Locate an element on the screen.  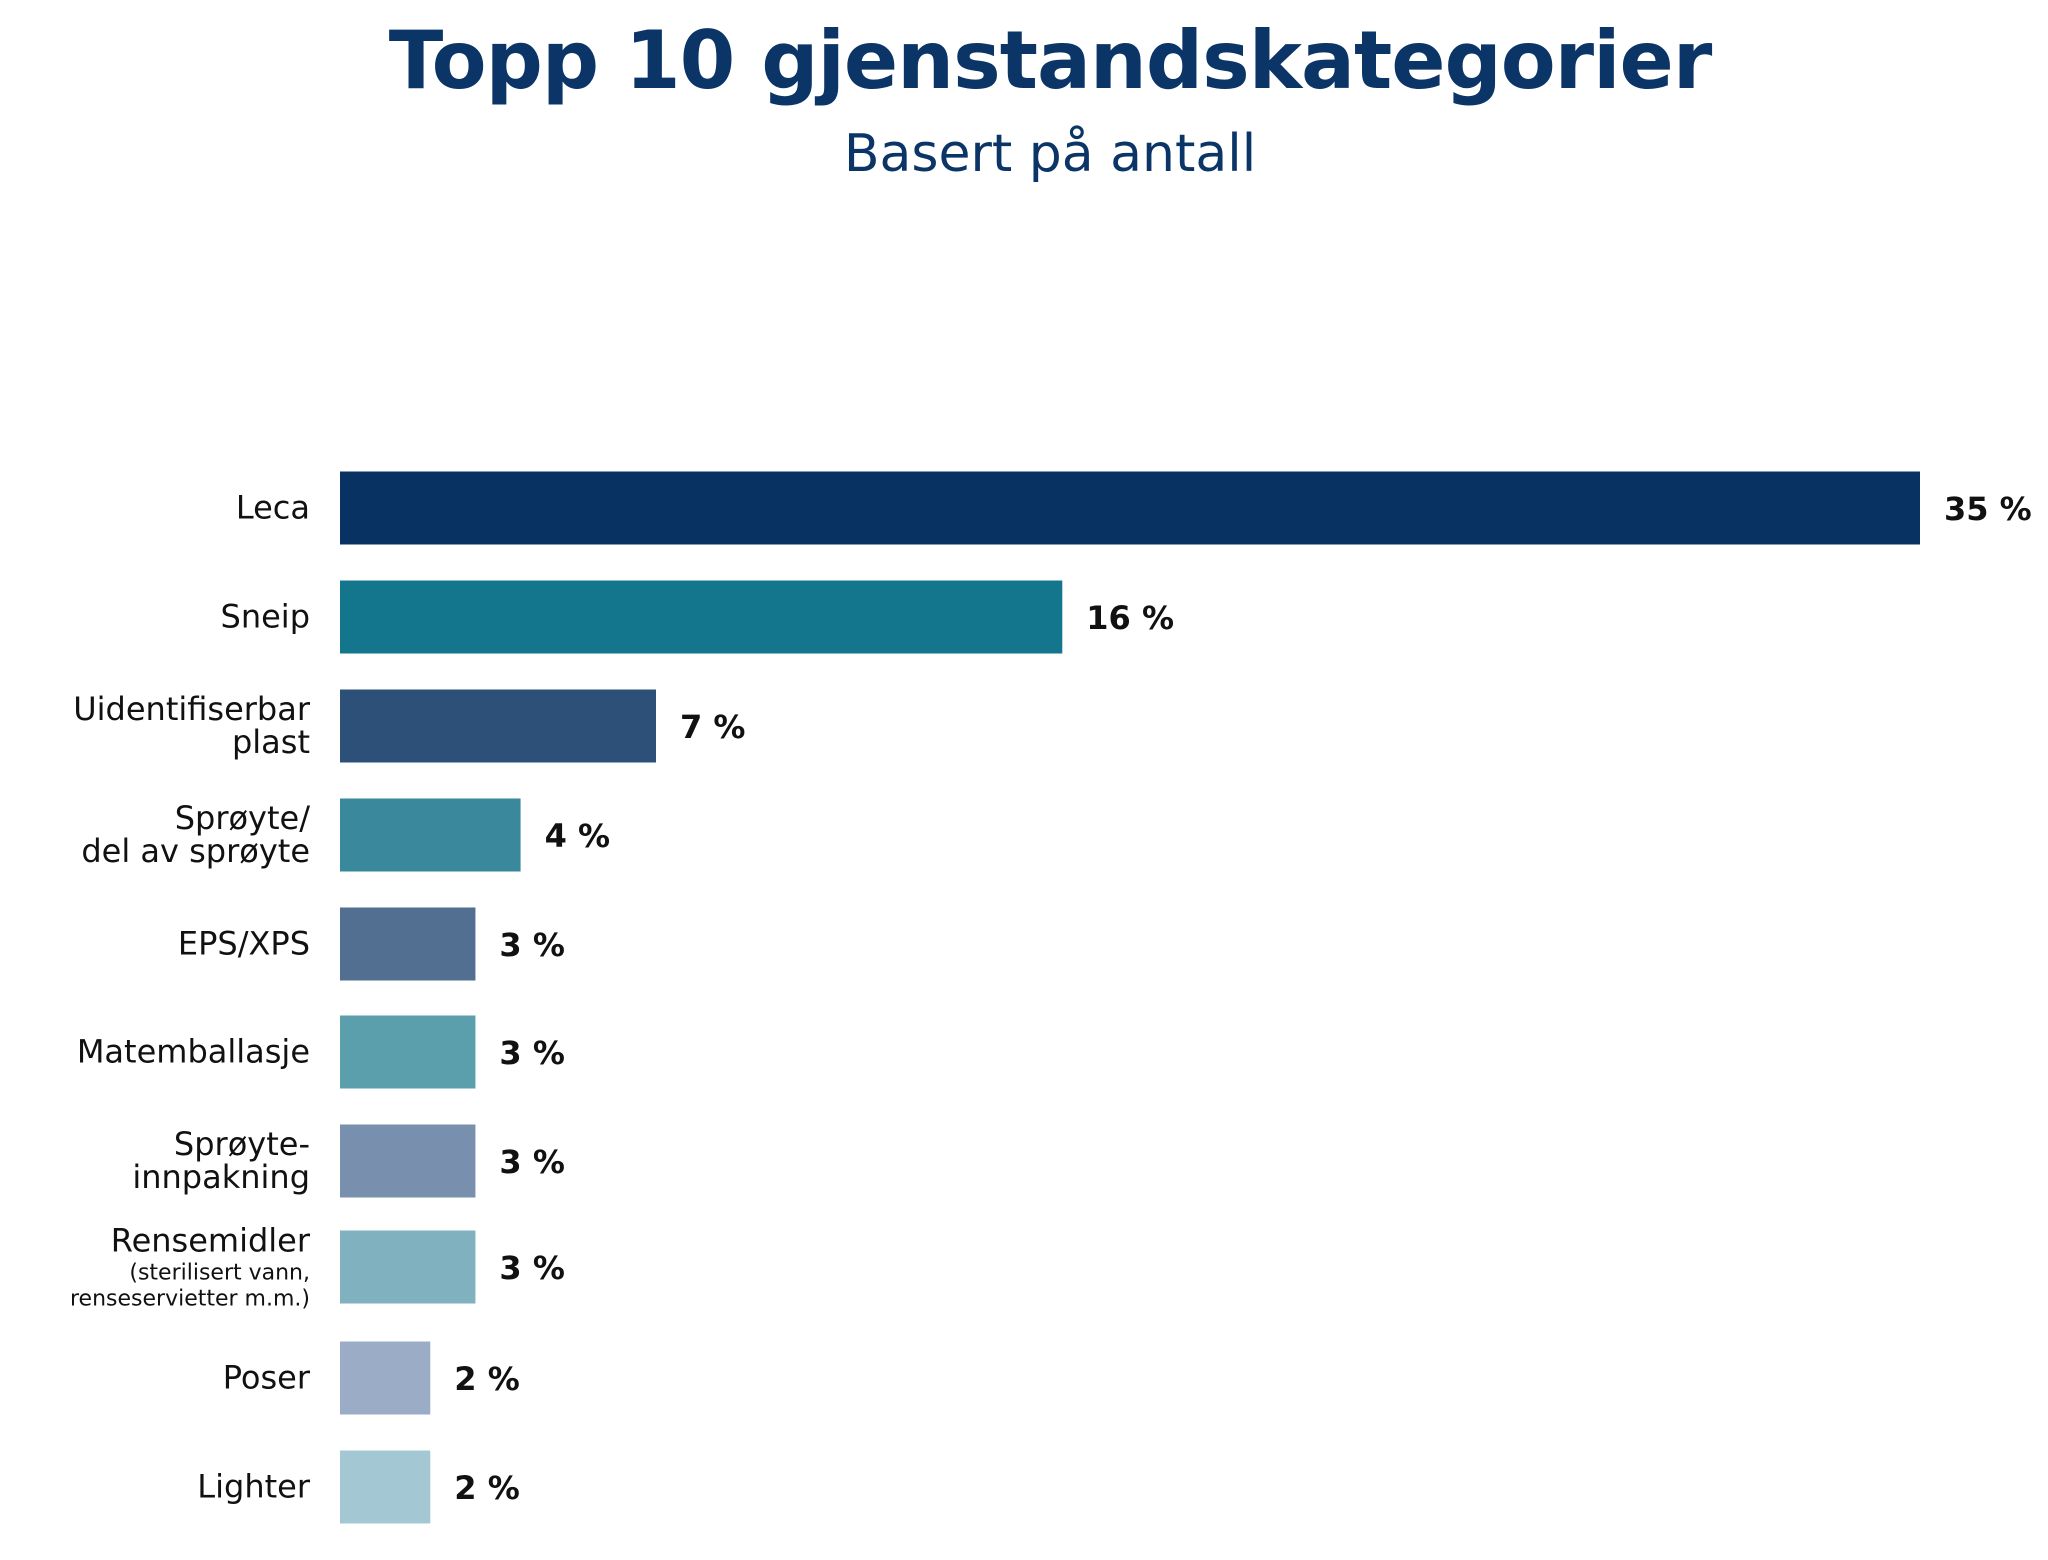
category-label-4-0: EPS/XPS is located at coordinates (244, 944).